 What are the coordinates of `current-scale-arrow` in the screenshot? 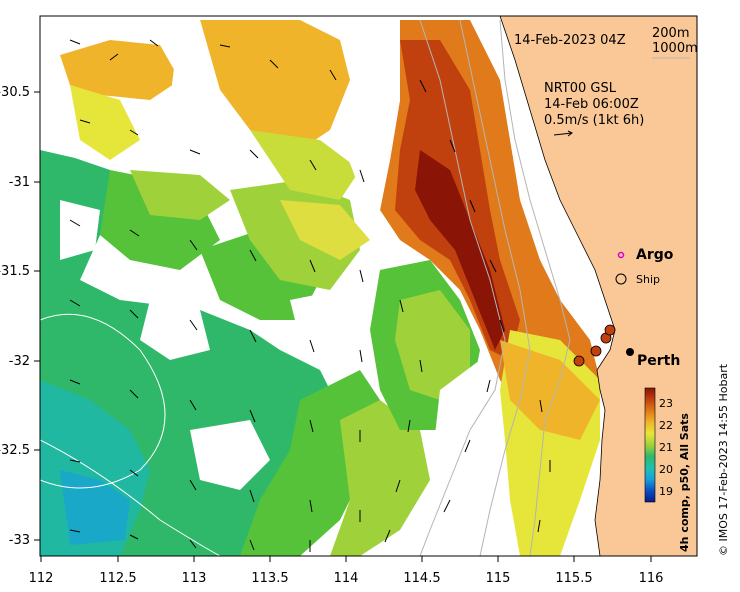 It's located at (563, 133).